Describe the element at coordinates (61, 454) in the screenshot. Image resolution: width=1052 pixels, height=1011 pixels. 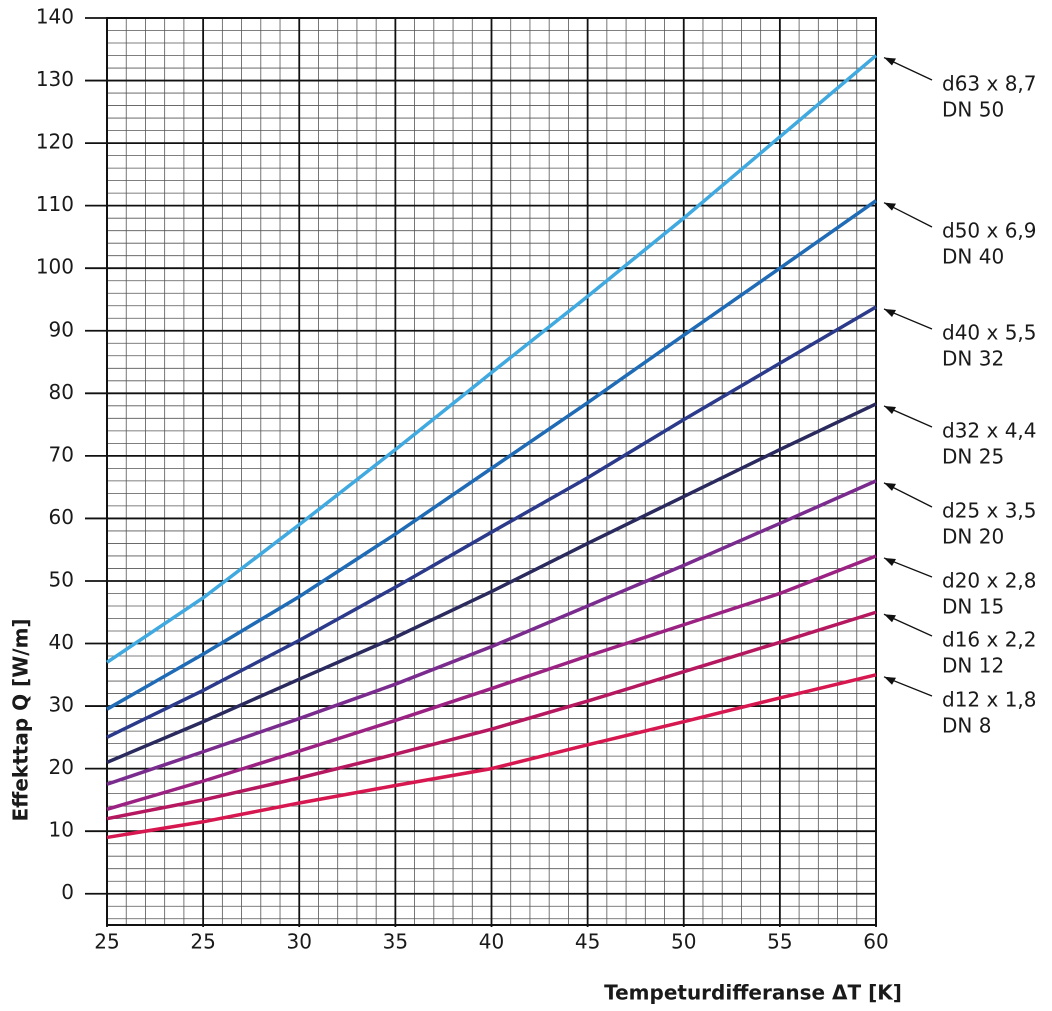
I see `y-tick-label: 70` at that location.